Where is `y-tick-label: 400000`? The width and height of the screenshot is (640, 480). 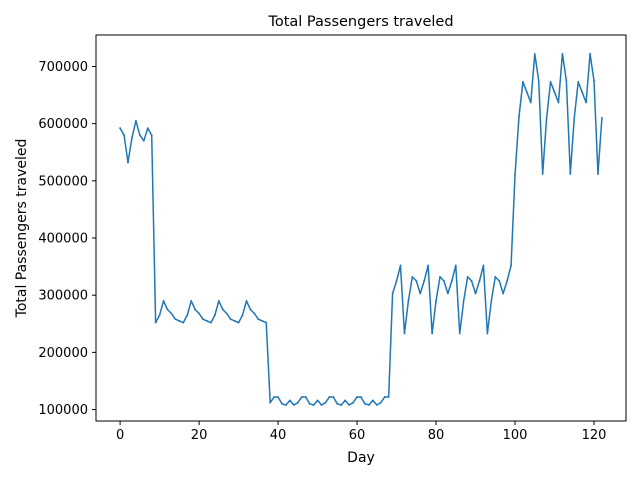
y-tick-label: 400000 is located at coordinates (63, 239).